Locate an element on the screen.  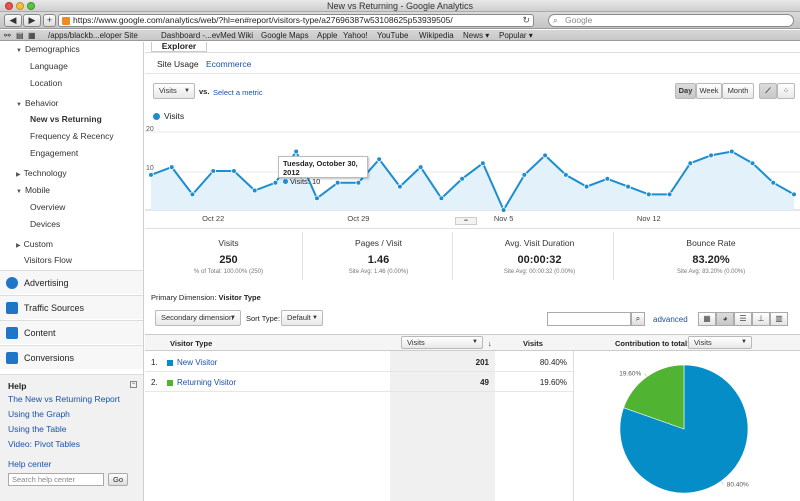
nav-technology: ▶ Technology is located at coordinates (41, 173).